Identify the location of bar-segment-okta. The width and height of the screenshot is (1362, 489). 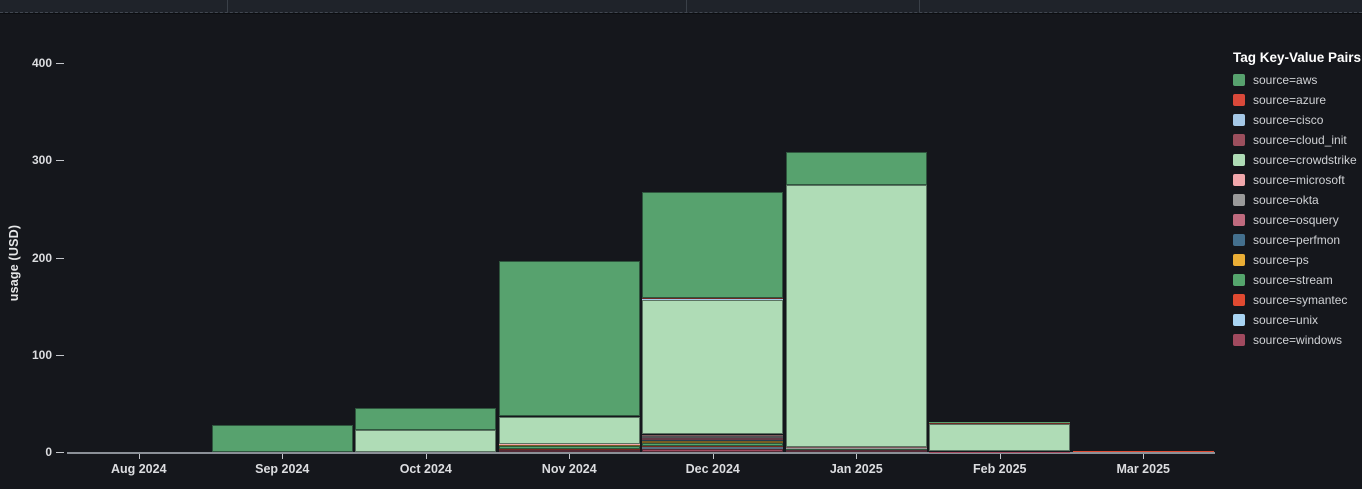
(713, 437).